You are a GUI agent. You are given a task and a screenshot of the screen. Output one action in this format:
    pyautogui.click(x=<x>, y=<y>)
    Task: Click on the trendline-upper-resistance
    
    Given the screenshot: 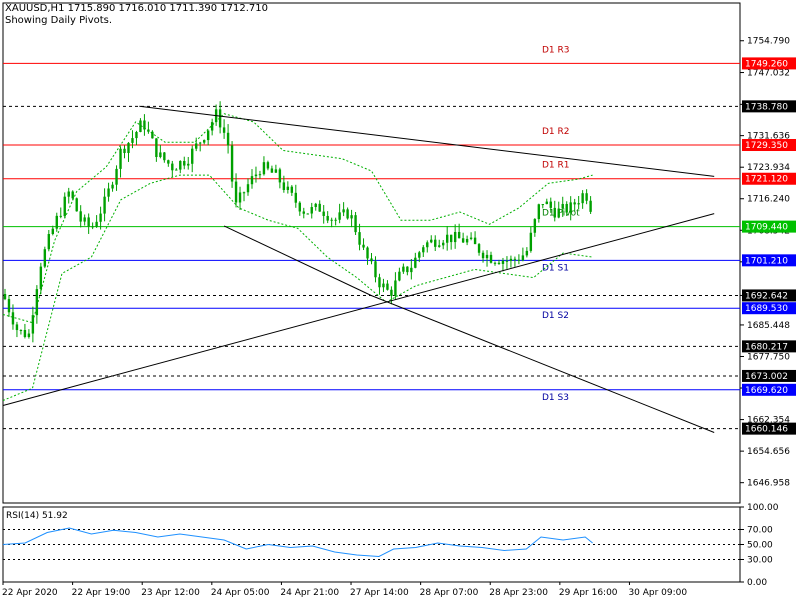 What is the action you would take?
    pyautogui.click(x=427, y=141)
    